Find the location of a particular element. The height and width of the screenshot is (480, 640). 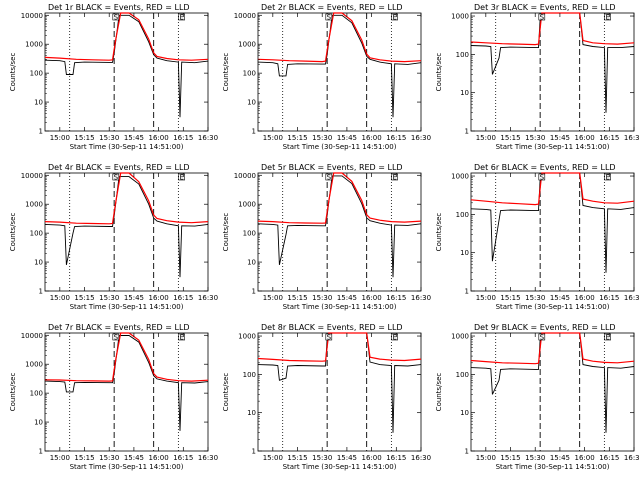

chart-title: Det 5r BLACK = Events, RED = LLD is located at coordinates (332, 167).